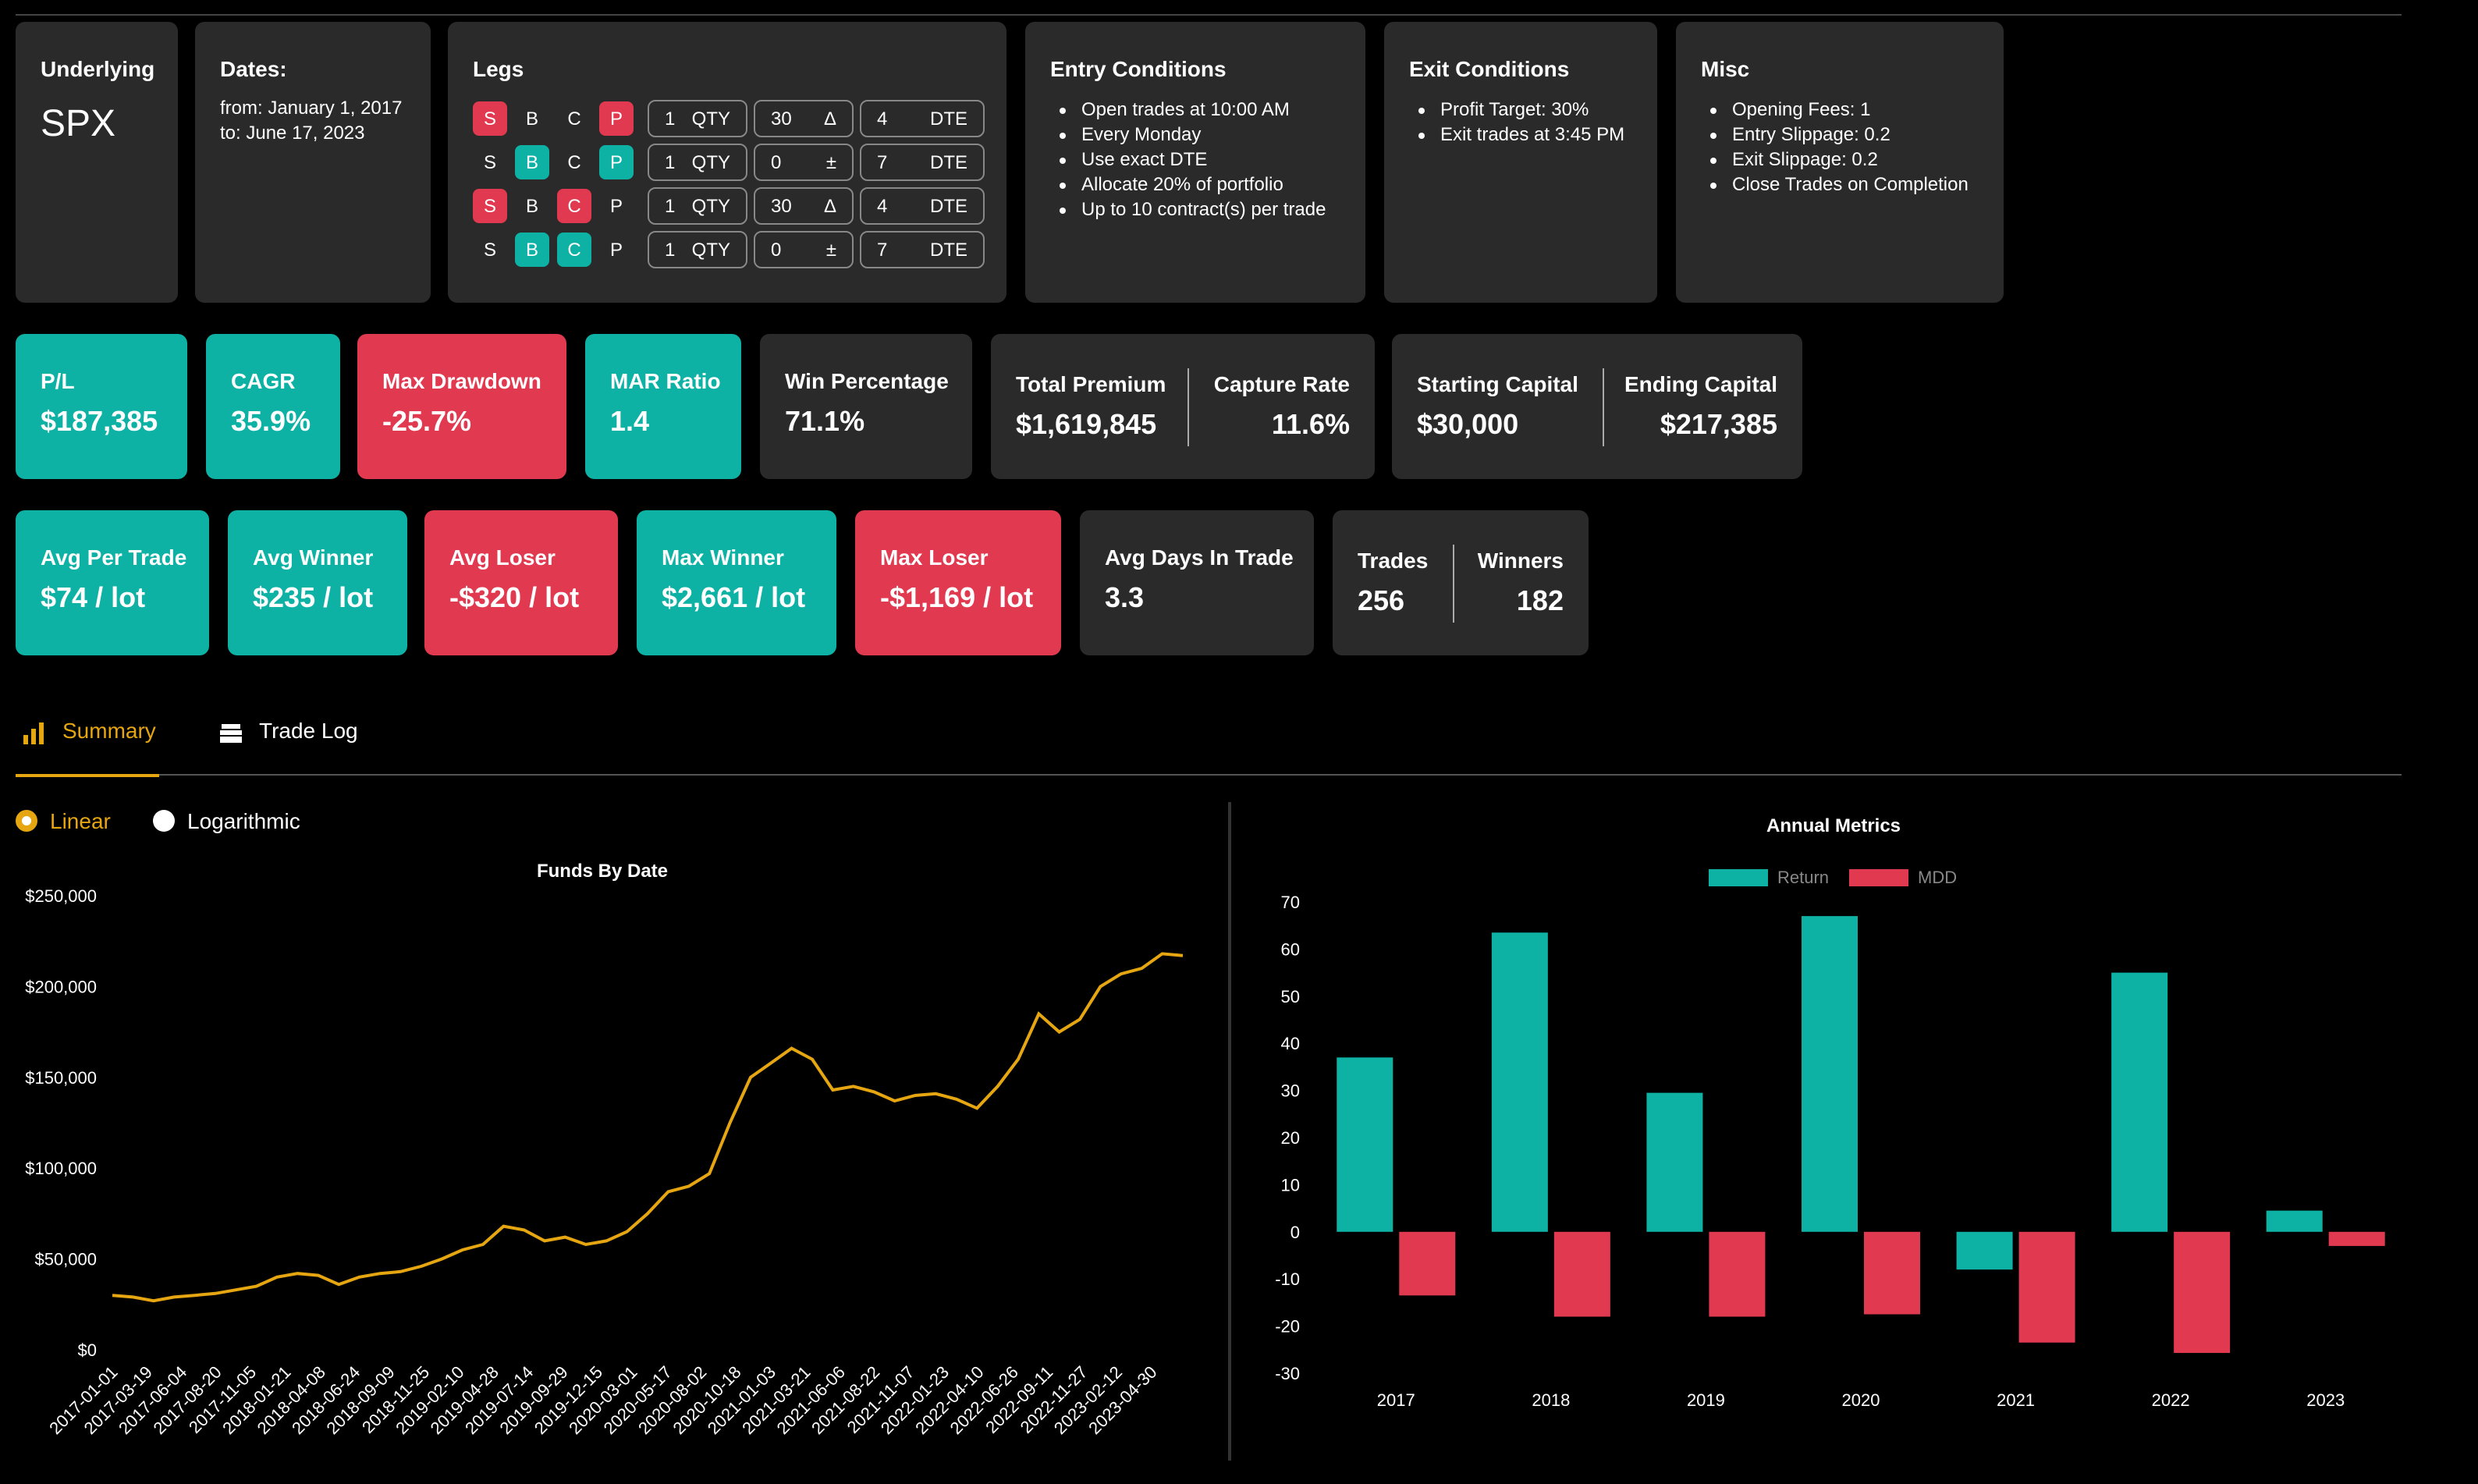 Image resolution: width=2478 pixels, height=1484 pixels. I want to click on avg-per-trade-label: Avg Per Trade, so click(114, 557).